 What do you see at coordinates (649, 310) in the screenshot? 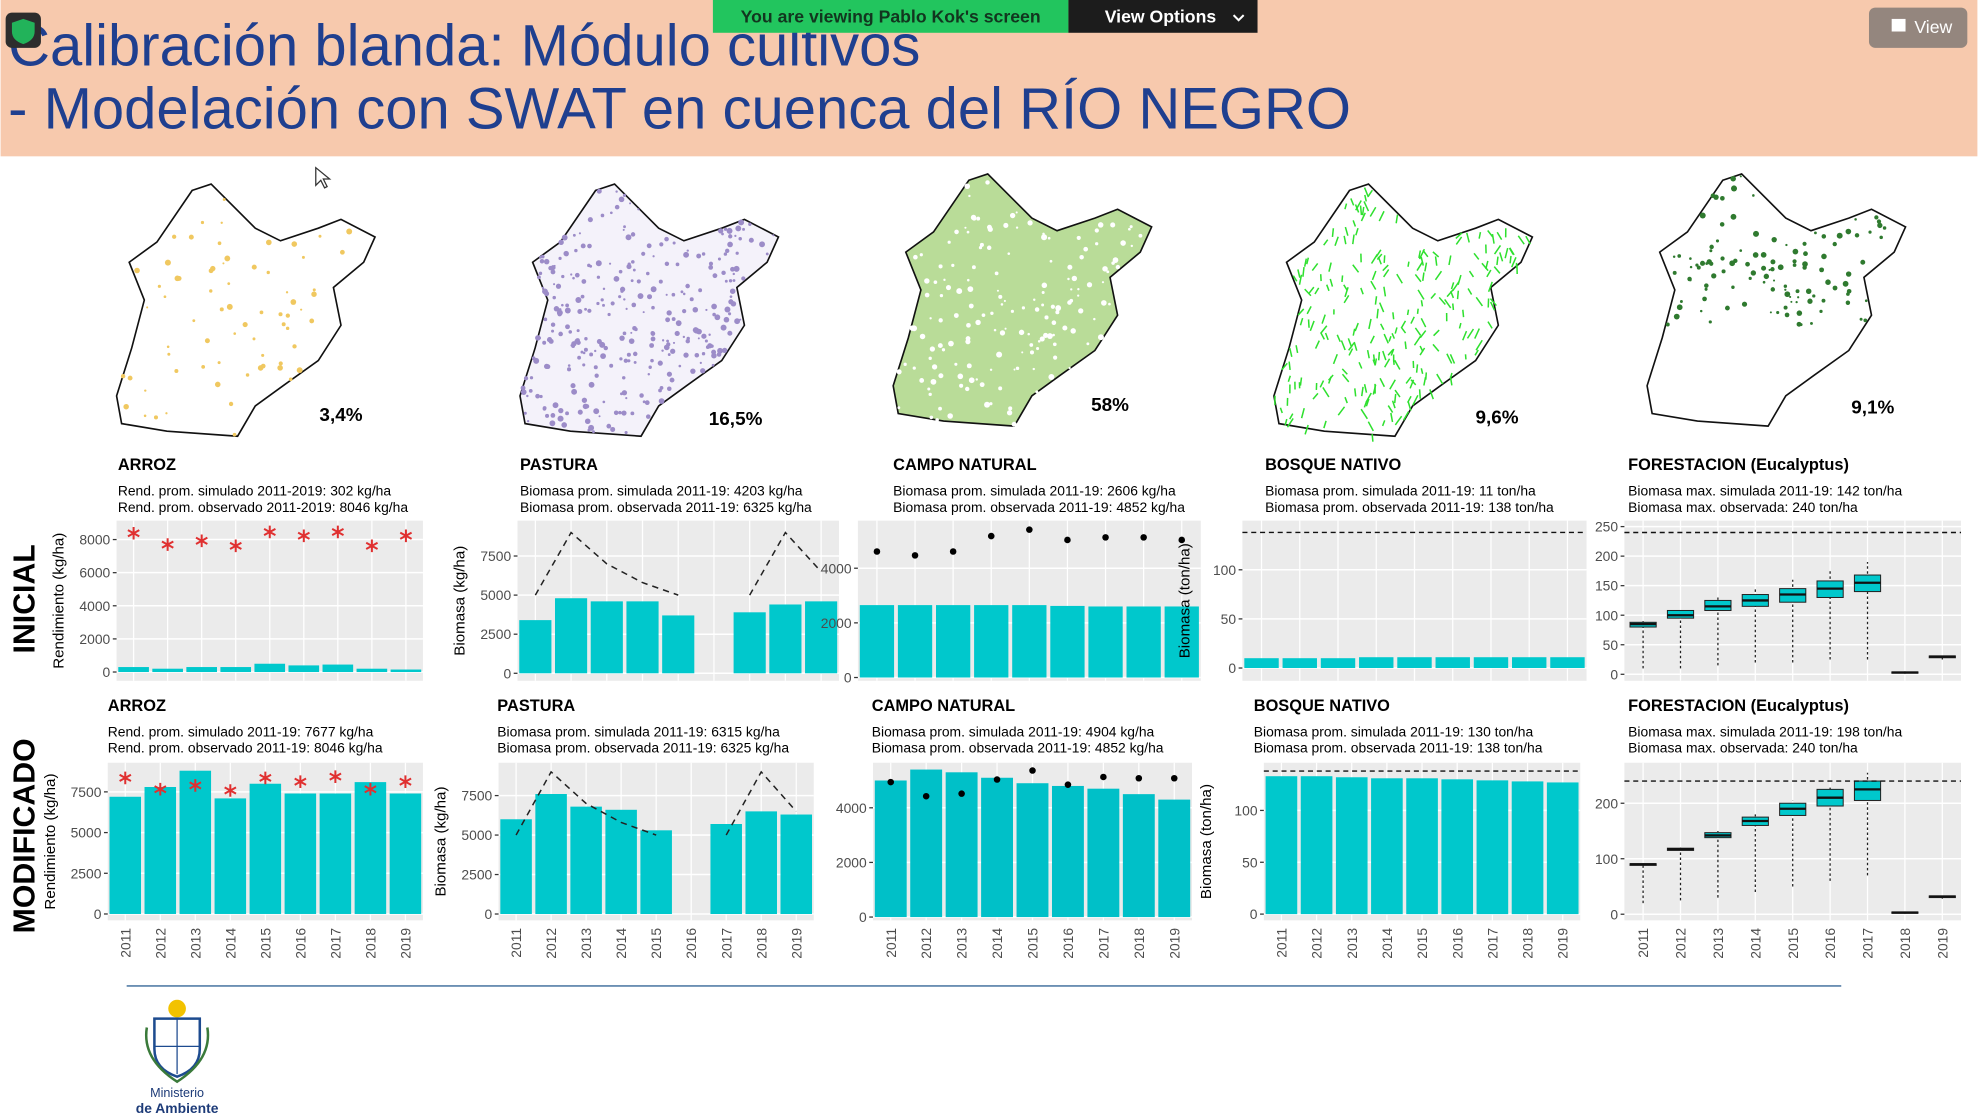
I see `basin-map` at bounding box center [649, 310].